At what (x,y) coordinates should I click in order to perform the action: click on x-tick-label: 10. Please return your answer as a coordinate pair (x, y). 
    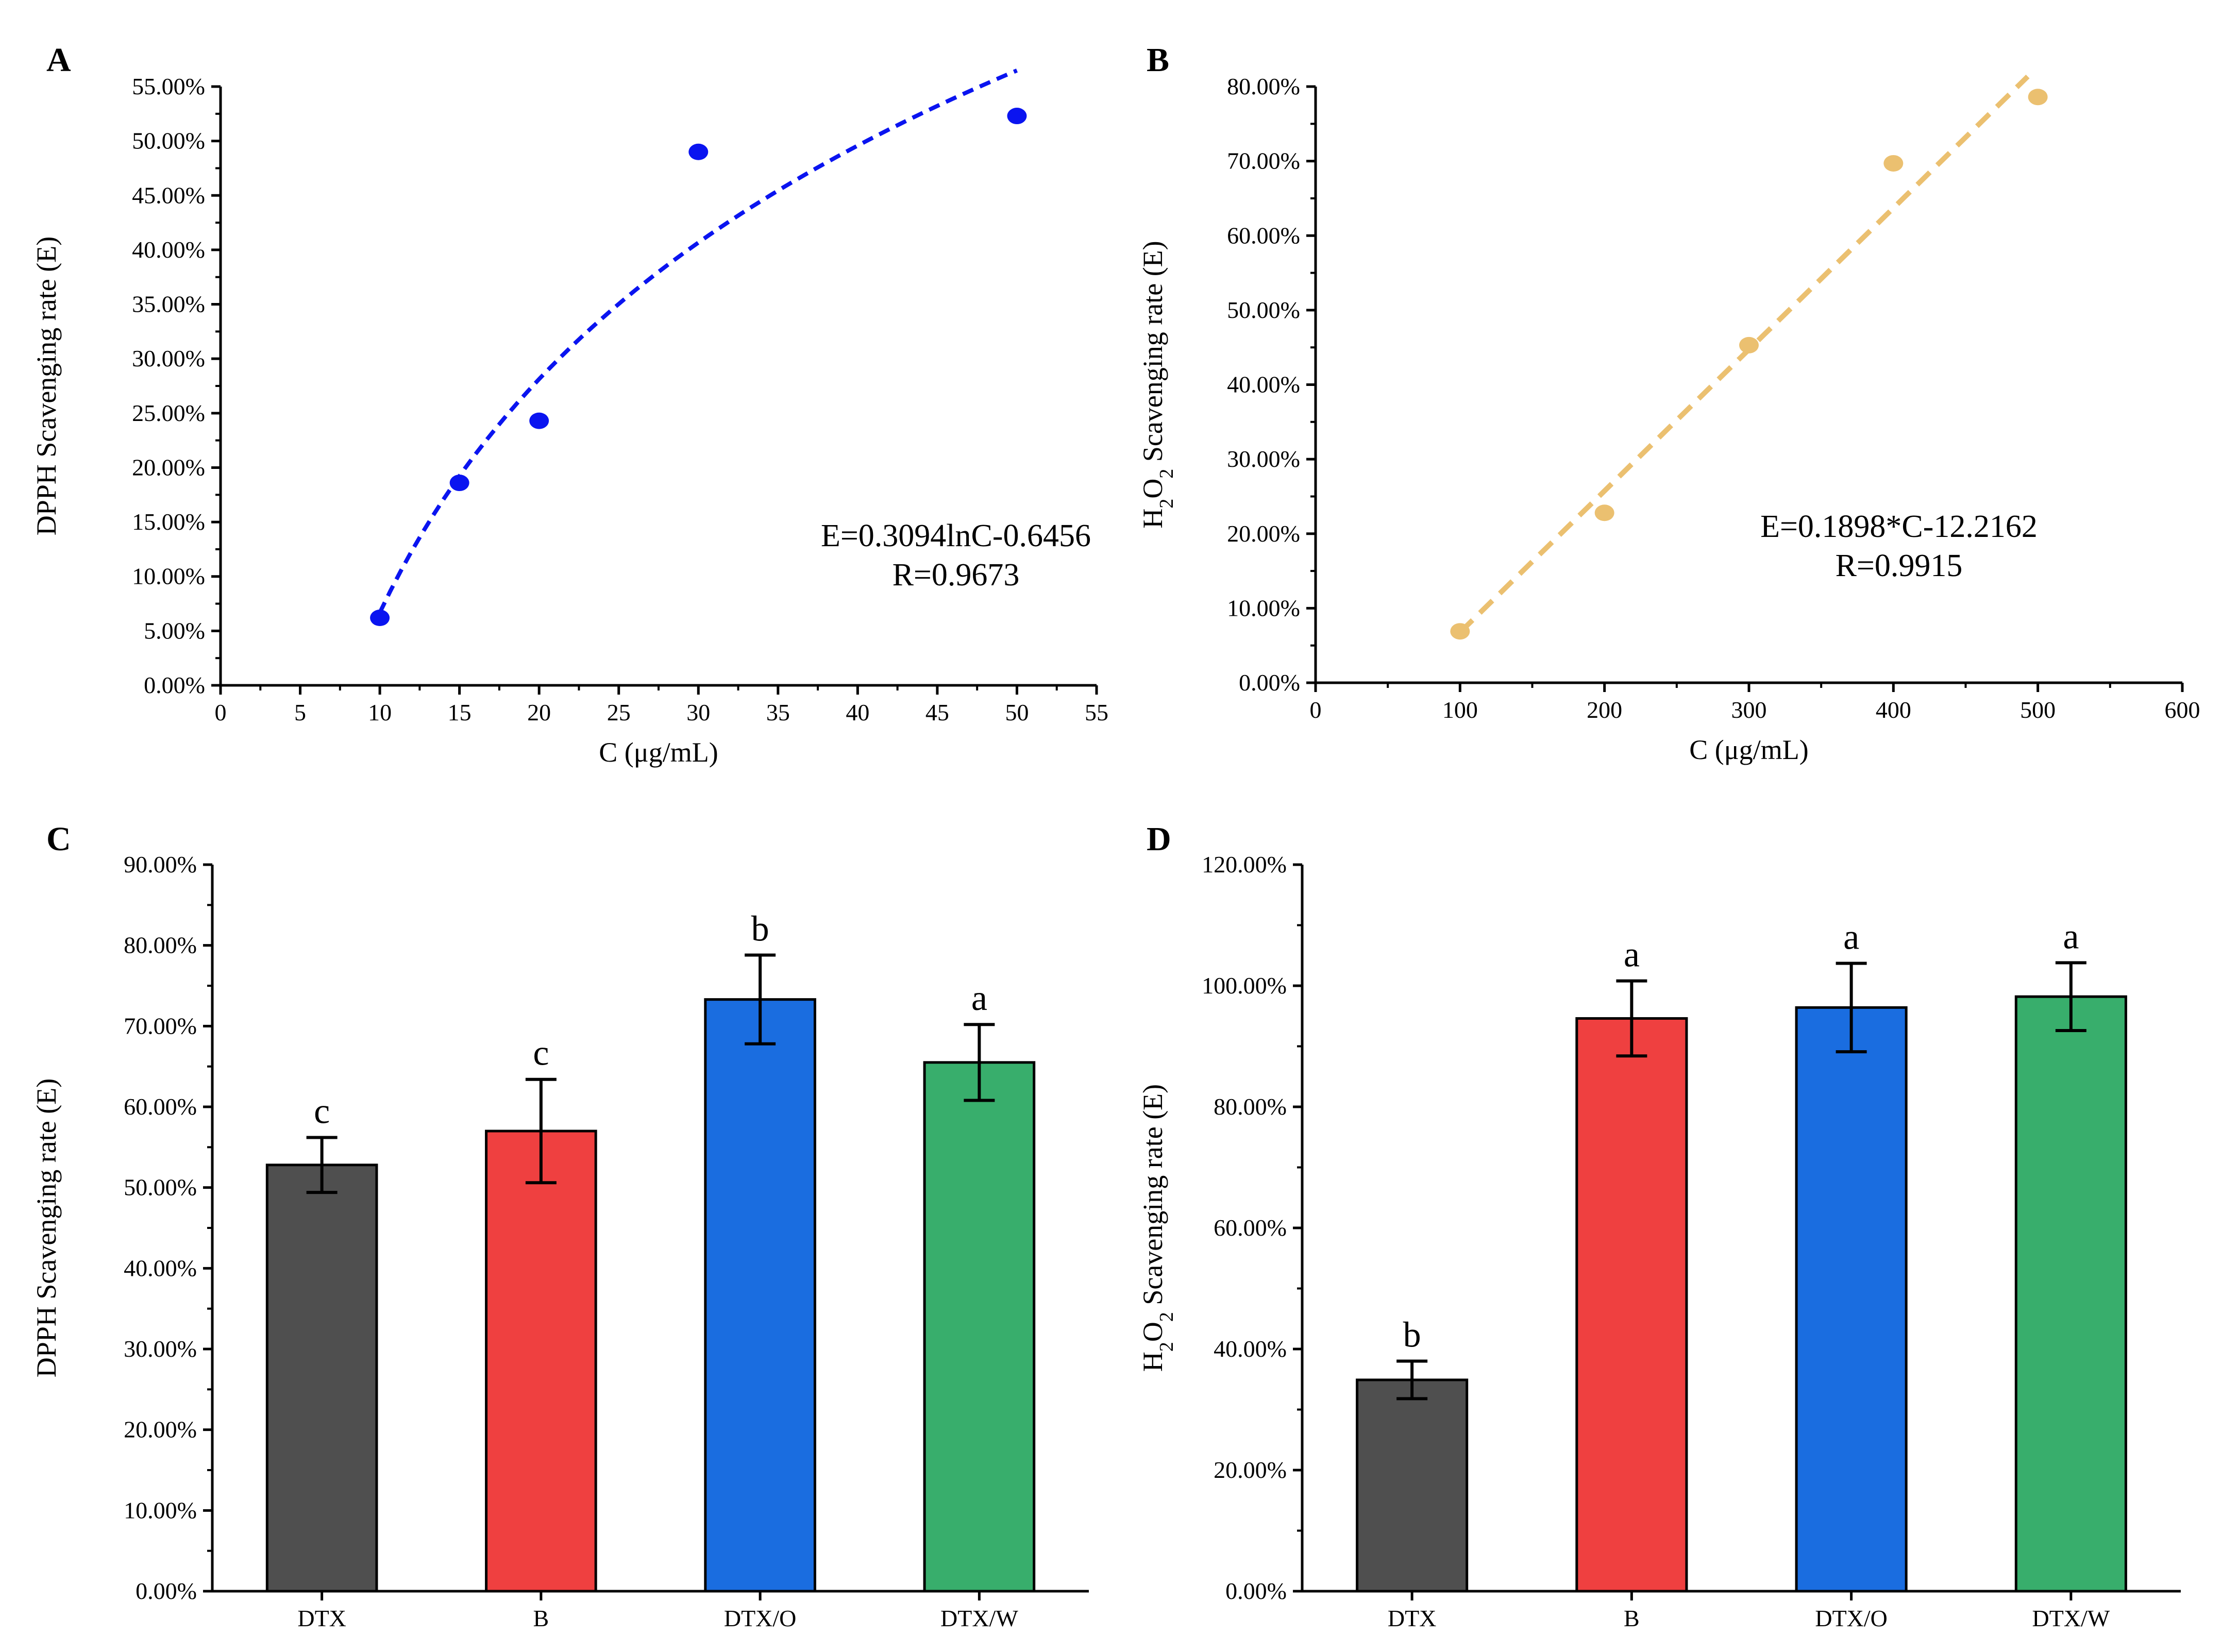
    Looking at the image, I should click on (380, 712).